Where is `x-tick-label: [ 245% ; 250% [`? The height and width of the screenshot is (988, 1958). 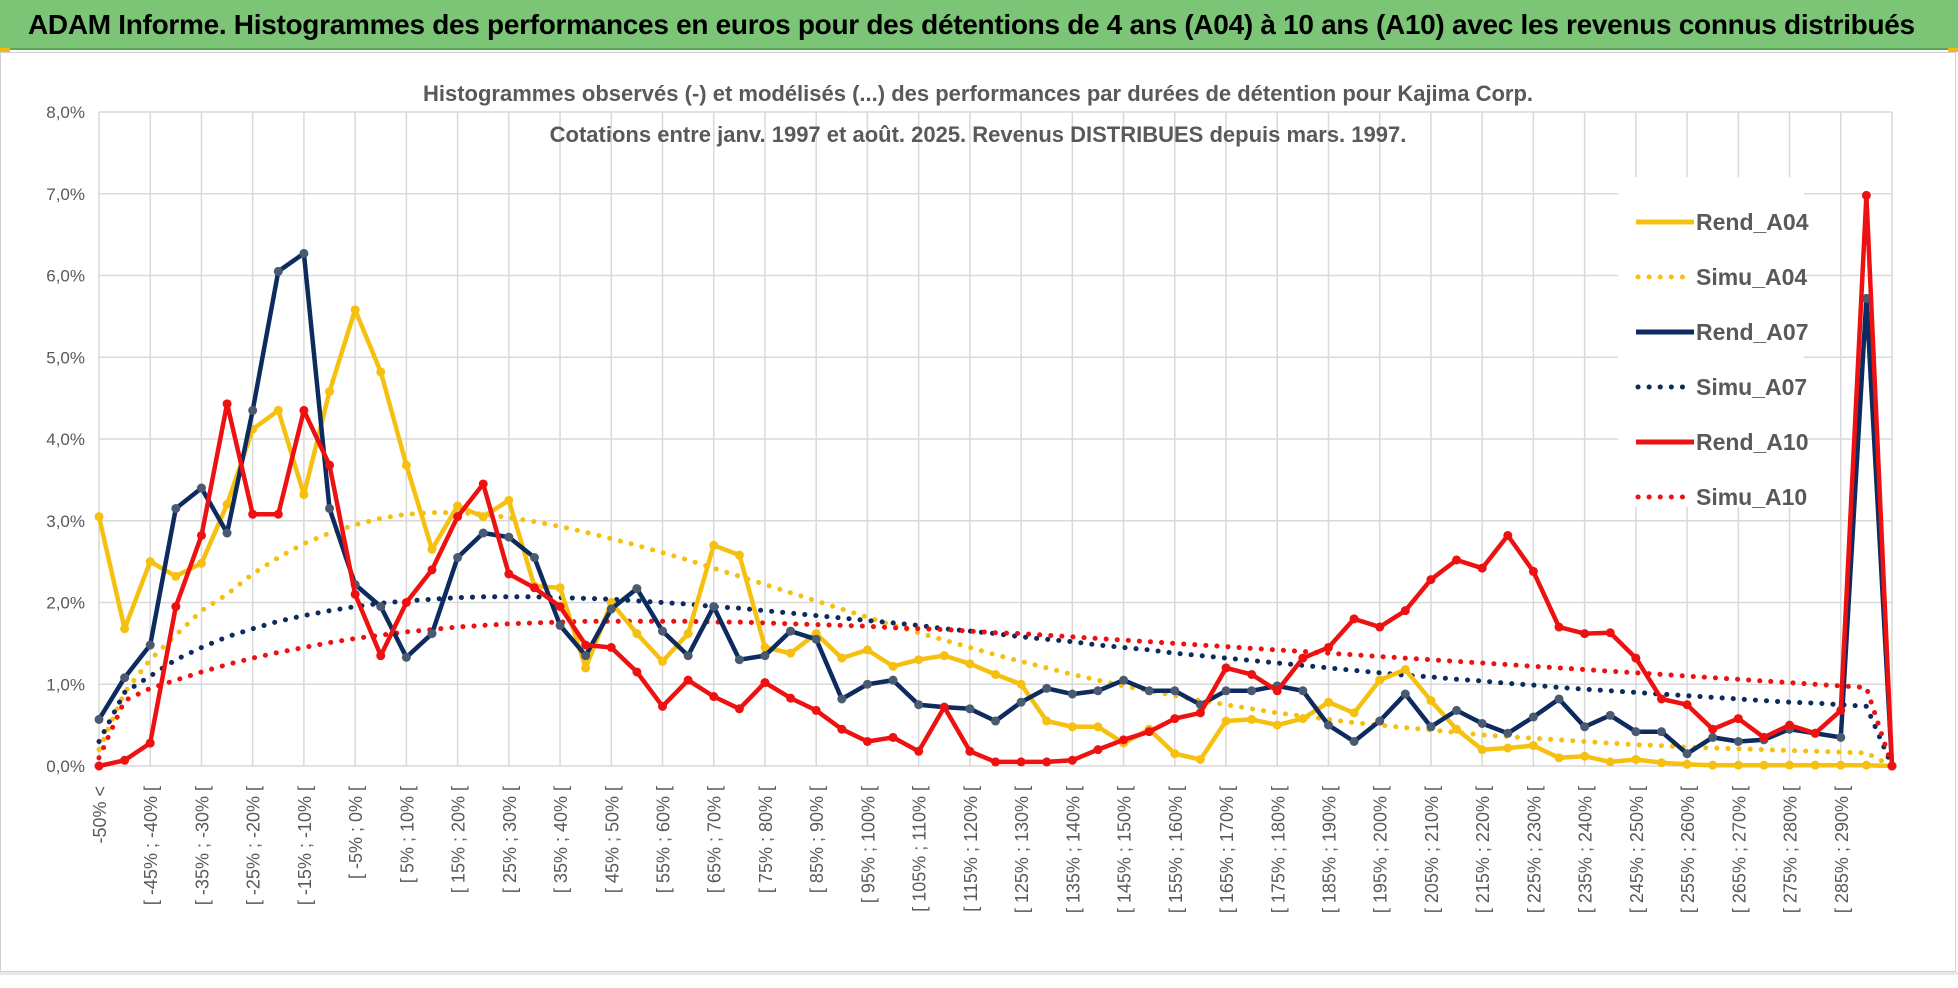
x-tick-label: [ 245% ; 250% [ is located at coordinates (1637, 849).